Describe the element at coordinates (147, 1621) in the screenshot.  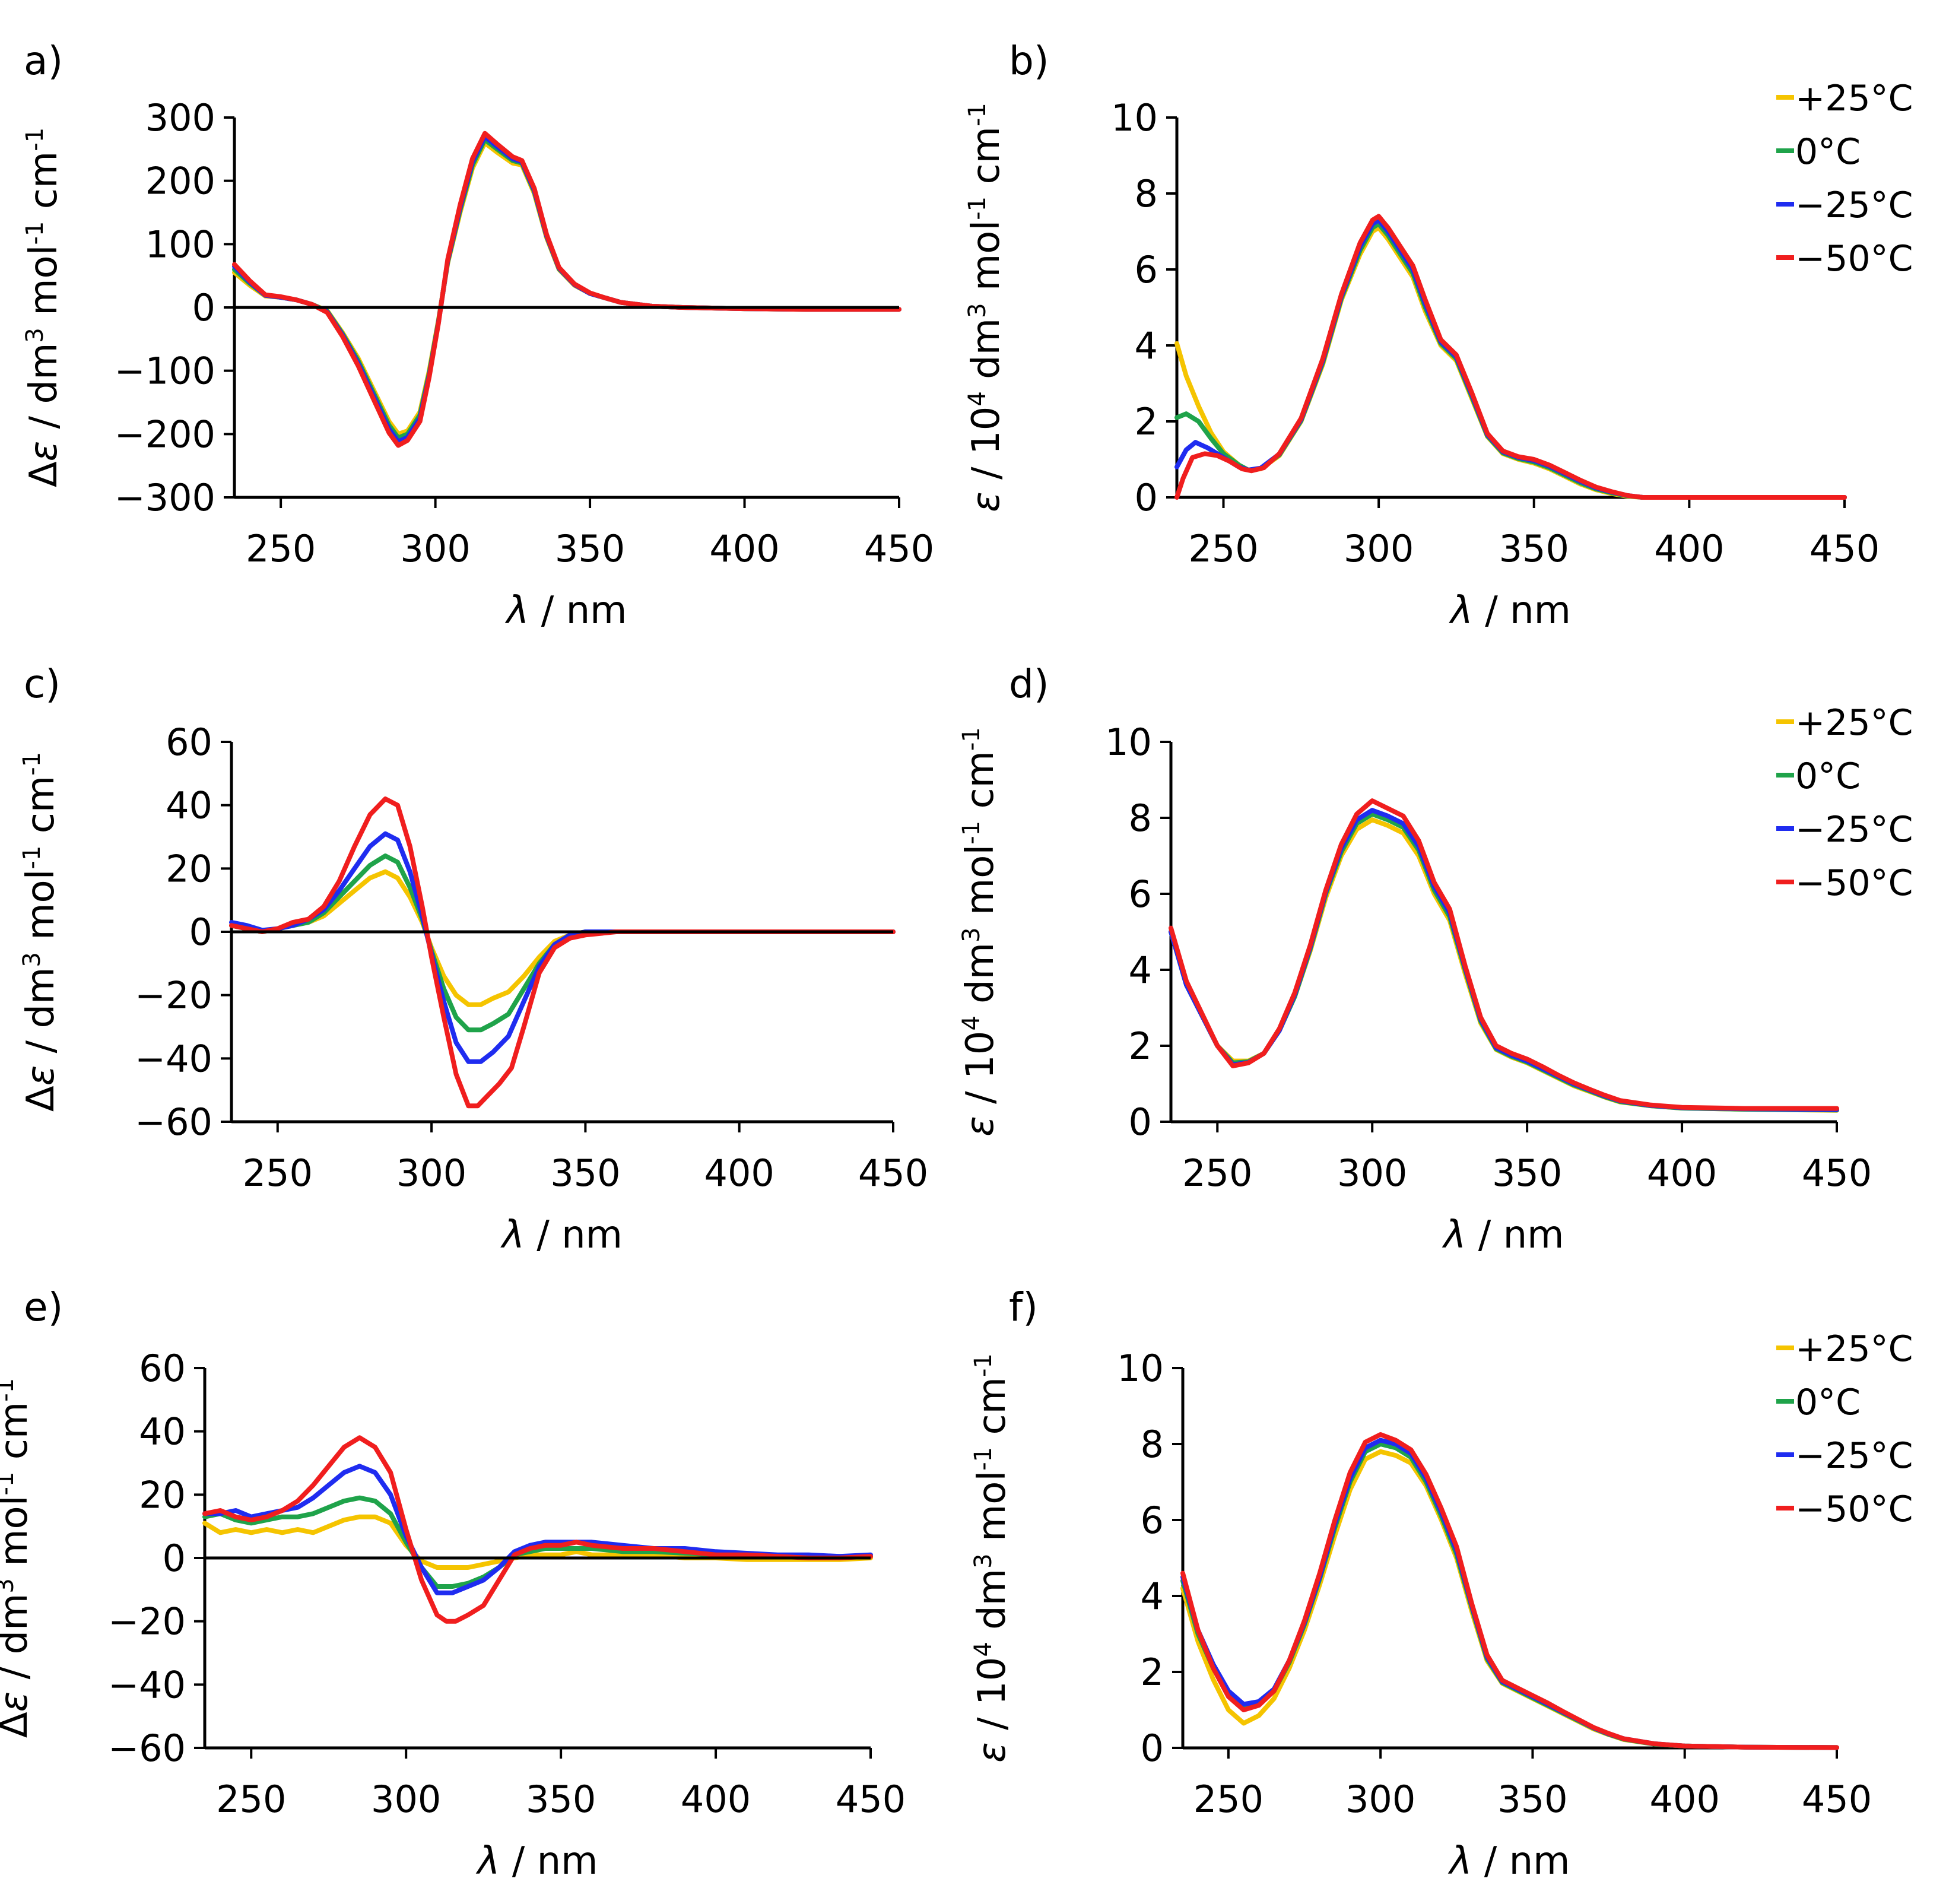
I see `y-tick-label: −20` at that location.